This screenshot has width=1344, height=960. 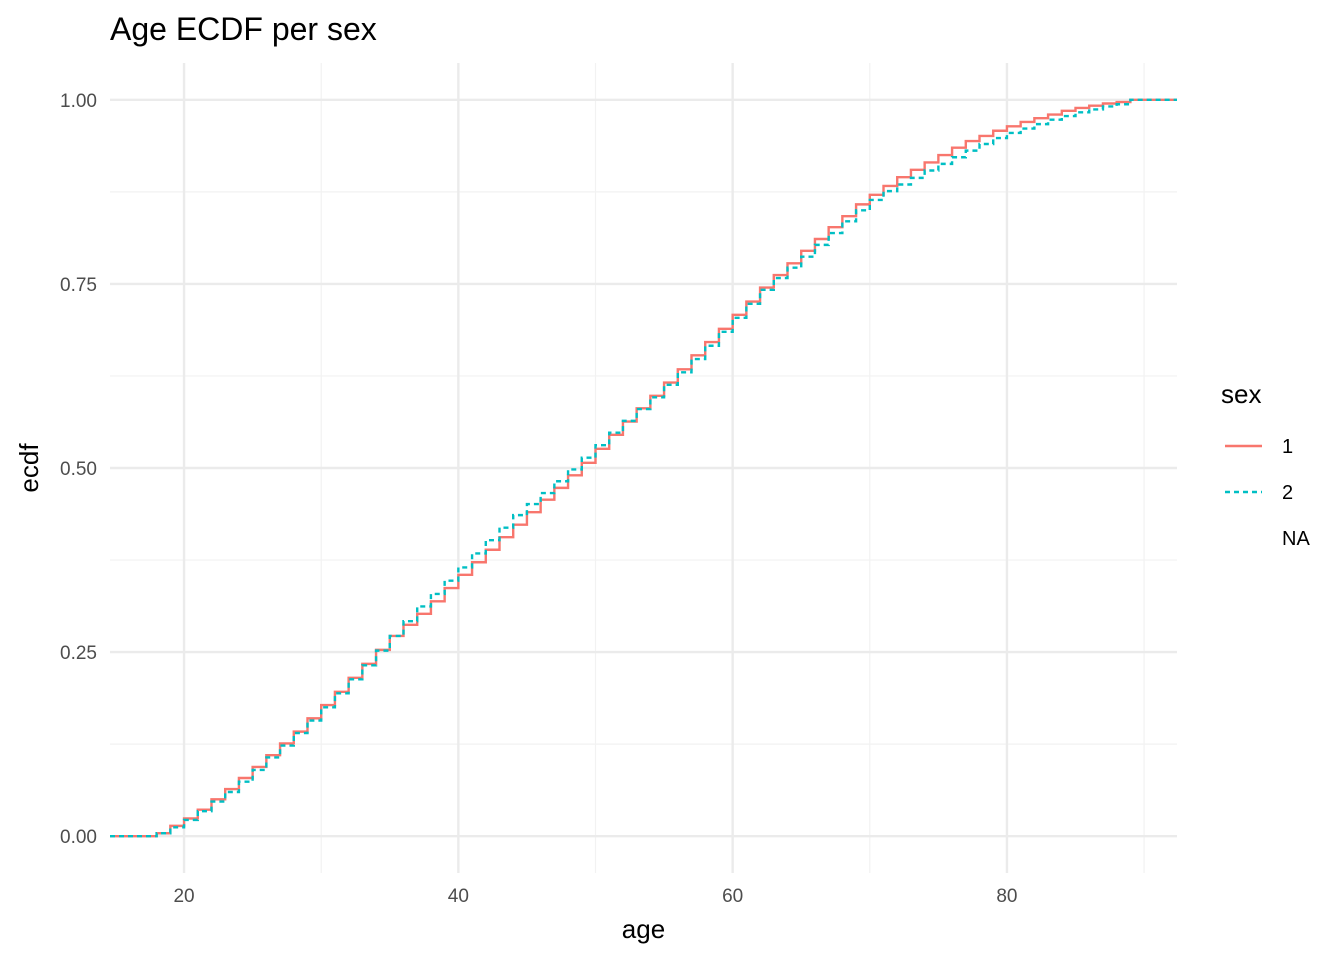 What do you see at coordinates (1287, 493) in the screenshot?
I see `legend-label-2: 2` at bounding box center [1287, 493].